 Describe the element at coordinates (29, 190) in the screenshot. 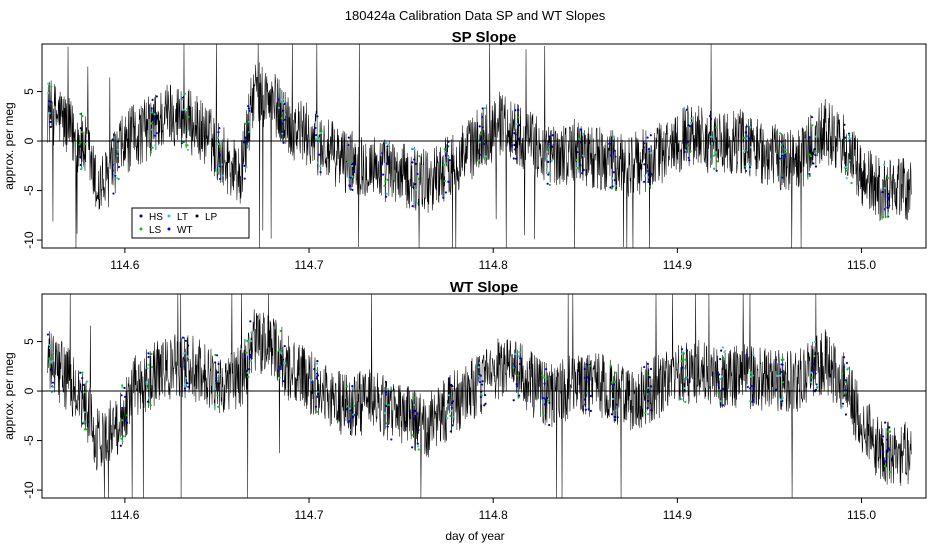

I see `y-tick-label: -5` at that location.